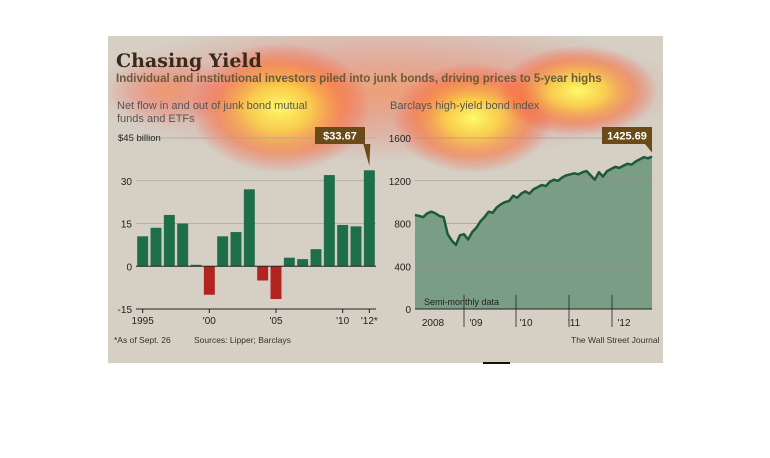 The image size is (770, 458). Describe the element at coordinates (615, 340) in the screenshot. I see `publisher-credit: The Wall Street Journal` at that location.